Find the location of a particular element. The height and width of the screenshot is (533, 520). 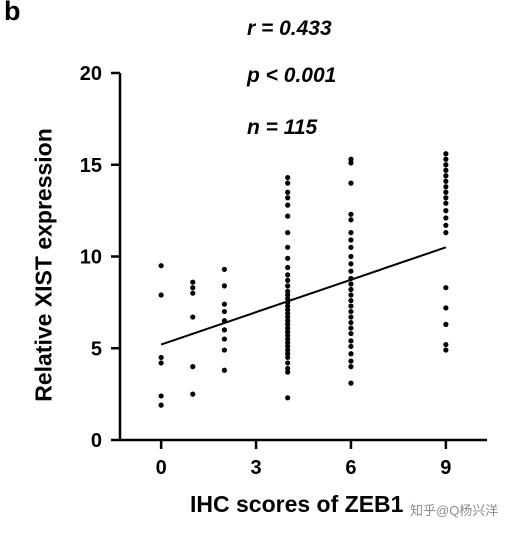

x-tick-label: 0 is located at coordinates (161, 468).